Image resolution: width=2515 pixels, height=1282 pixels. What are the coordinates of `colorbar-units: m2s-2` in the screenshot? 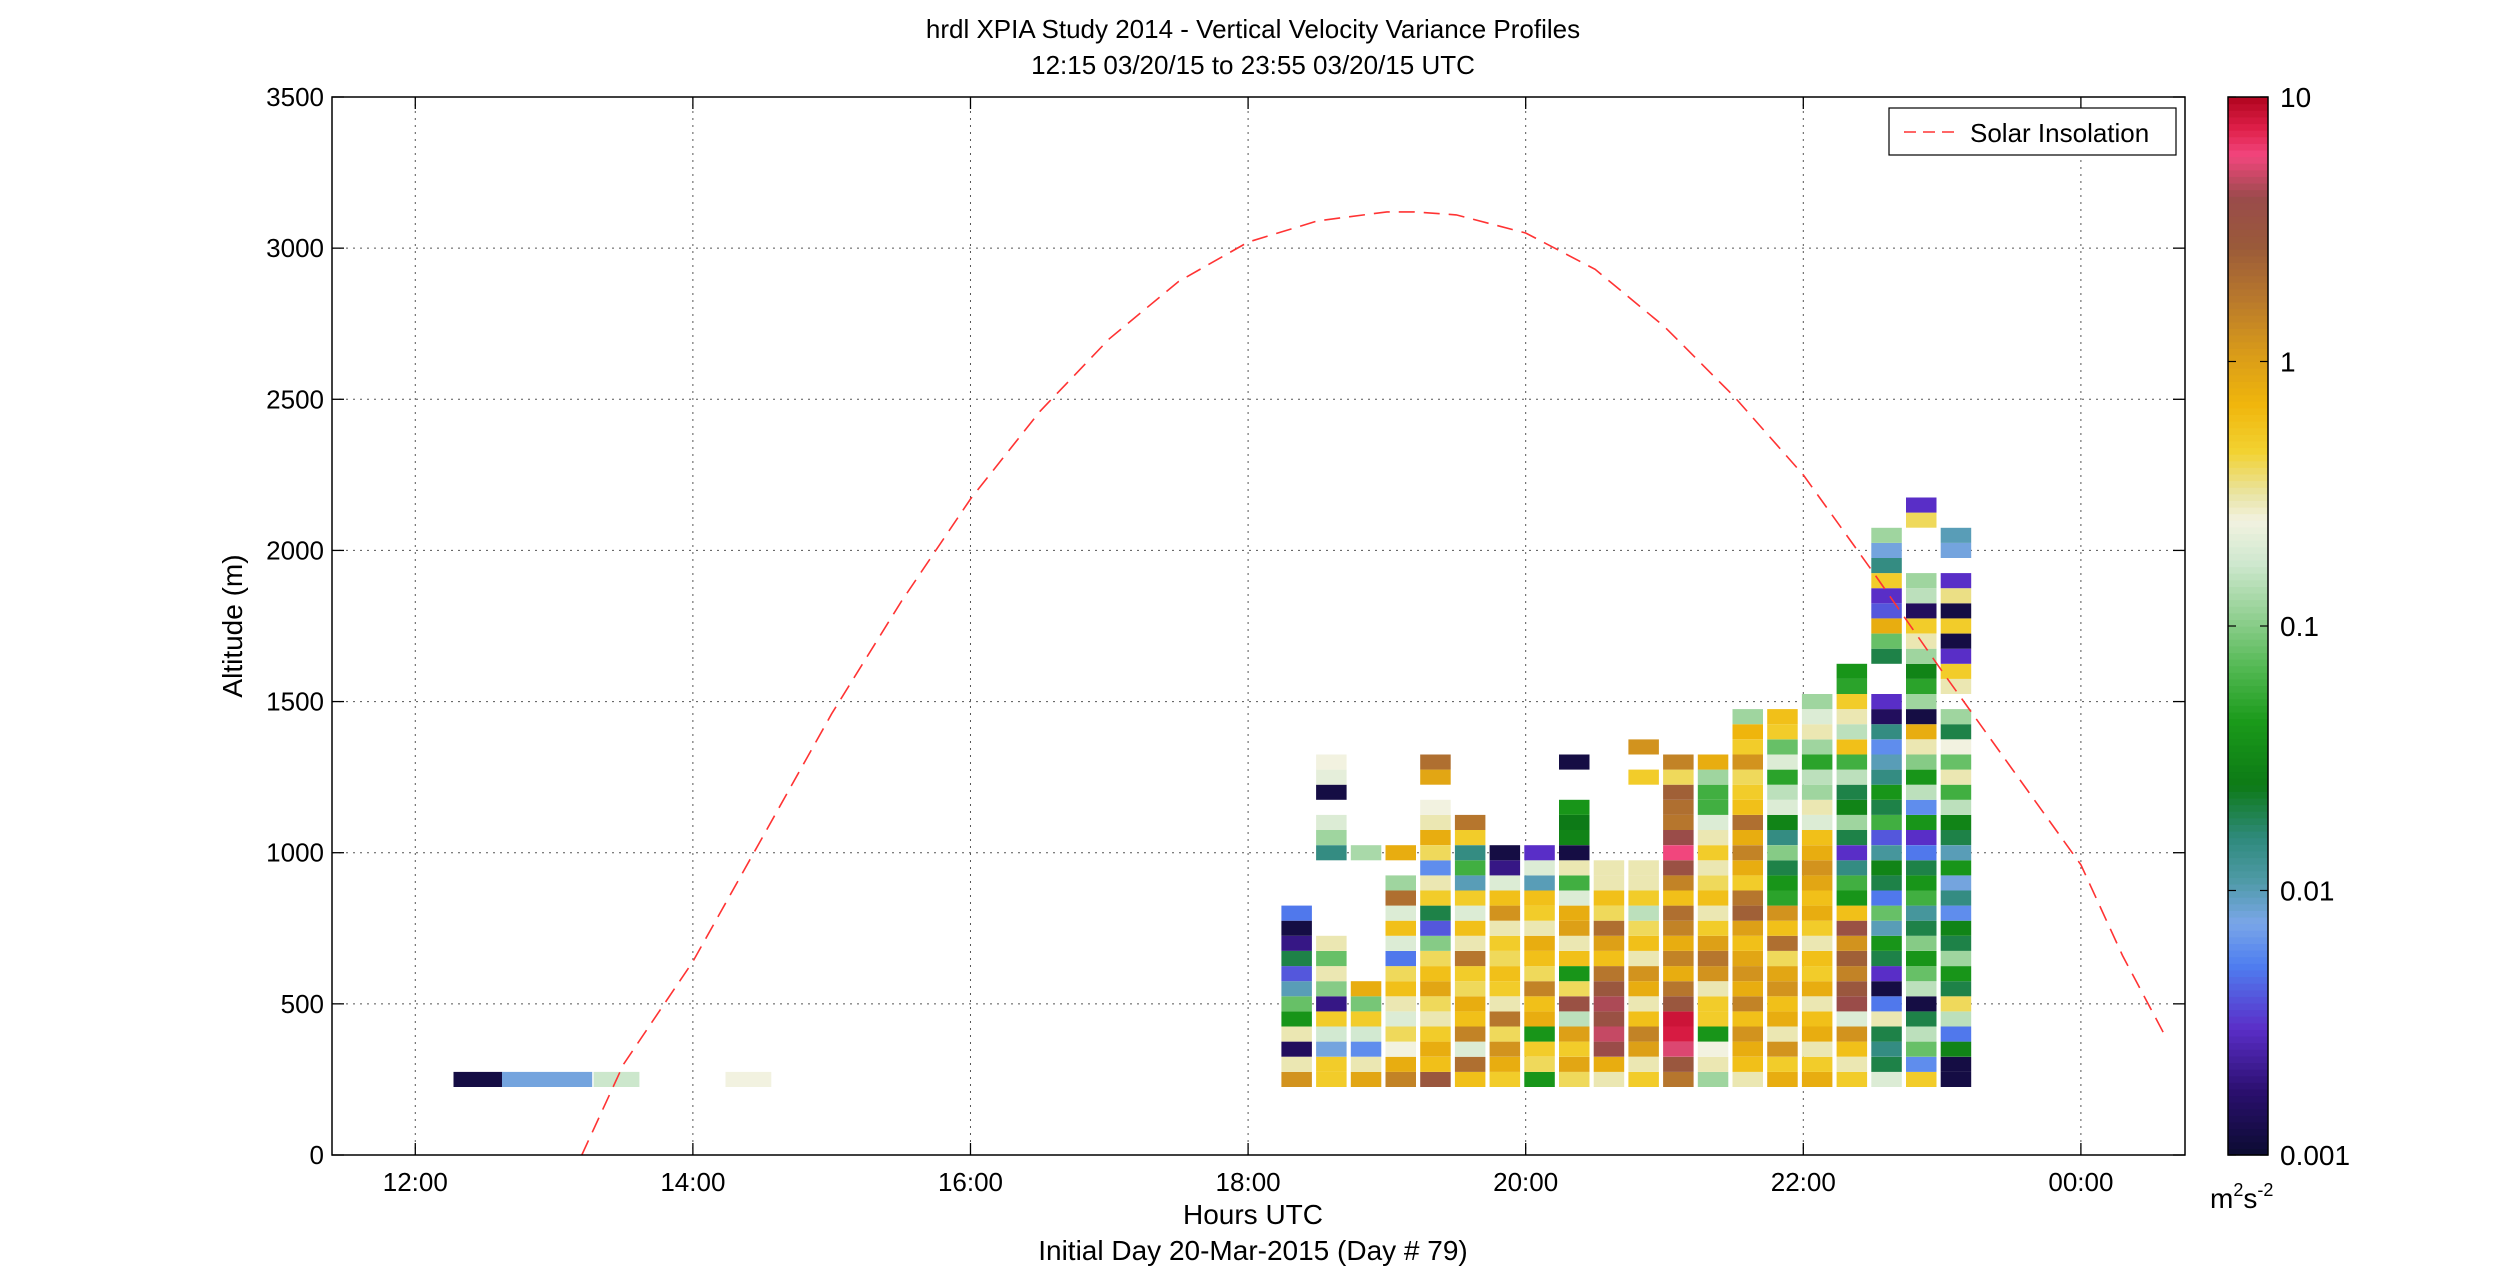 It's located at (2241, 1197).